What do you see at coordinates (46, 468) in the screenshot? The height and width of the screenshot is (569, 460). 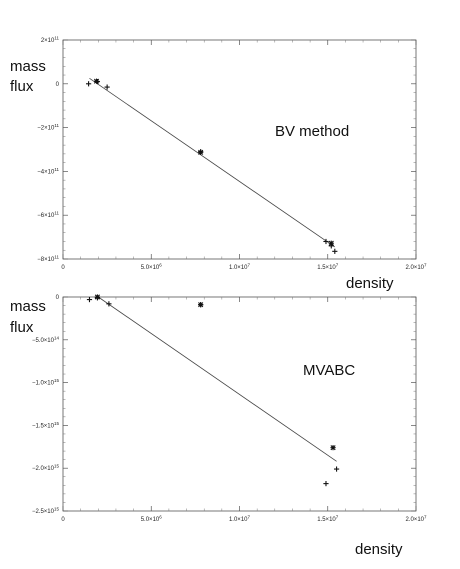 I see `y-tick-label: −2.0×10¹⁵` at bounding box center [46, 468].